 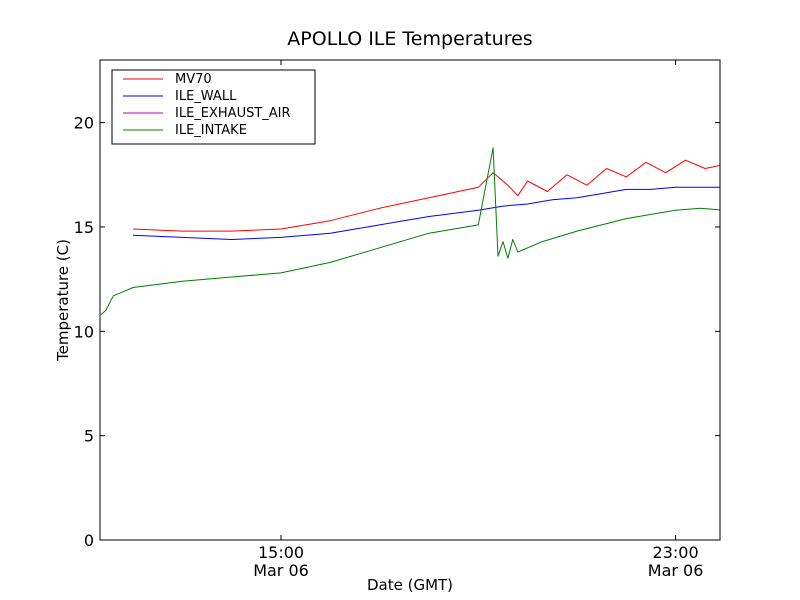 I want to click on legend-label: ILE_EXHAUST_AIR, so click(x=233, y=113).